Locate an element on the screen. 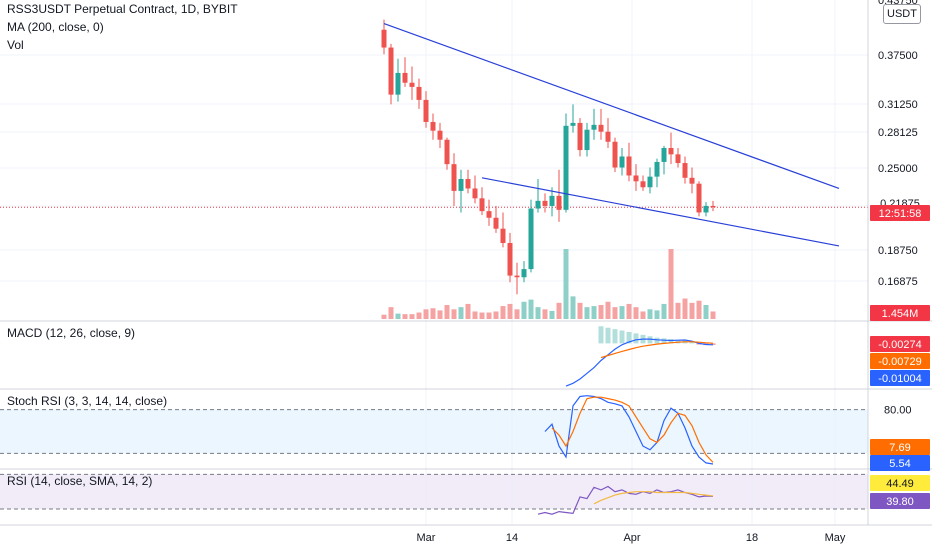 The width and height of the screenshot is (932, 550). rsi-ma-label: 44.49 is located at coordinates (900, 484).